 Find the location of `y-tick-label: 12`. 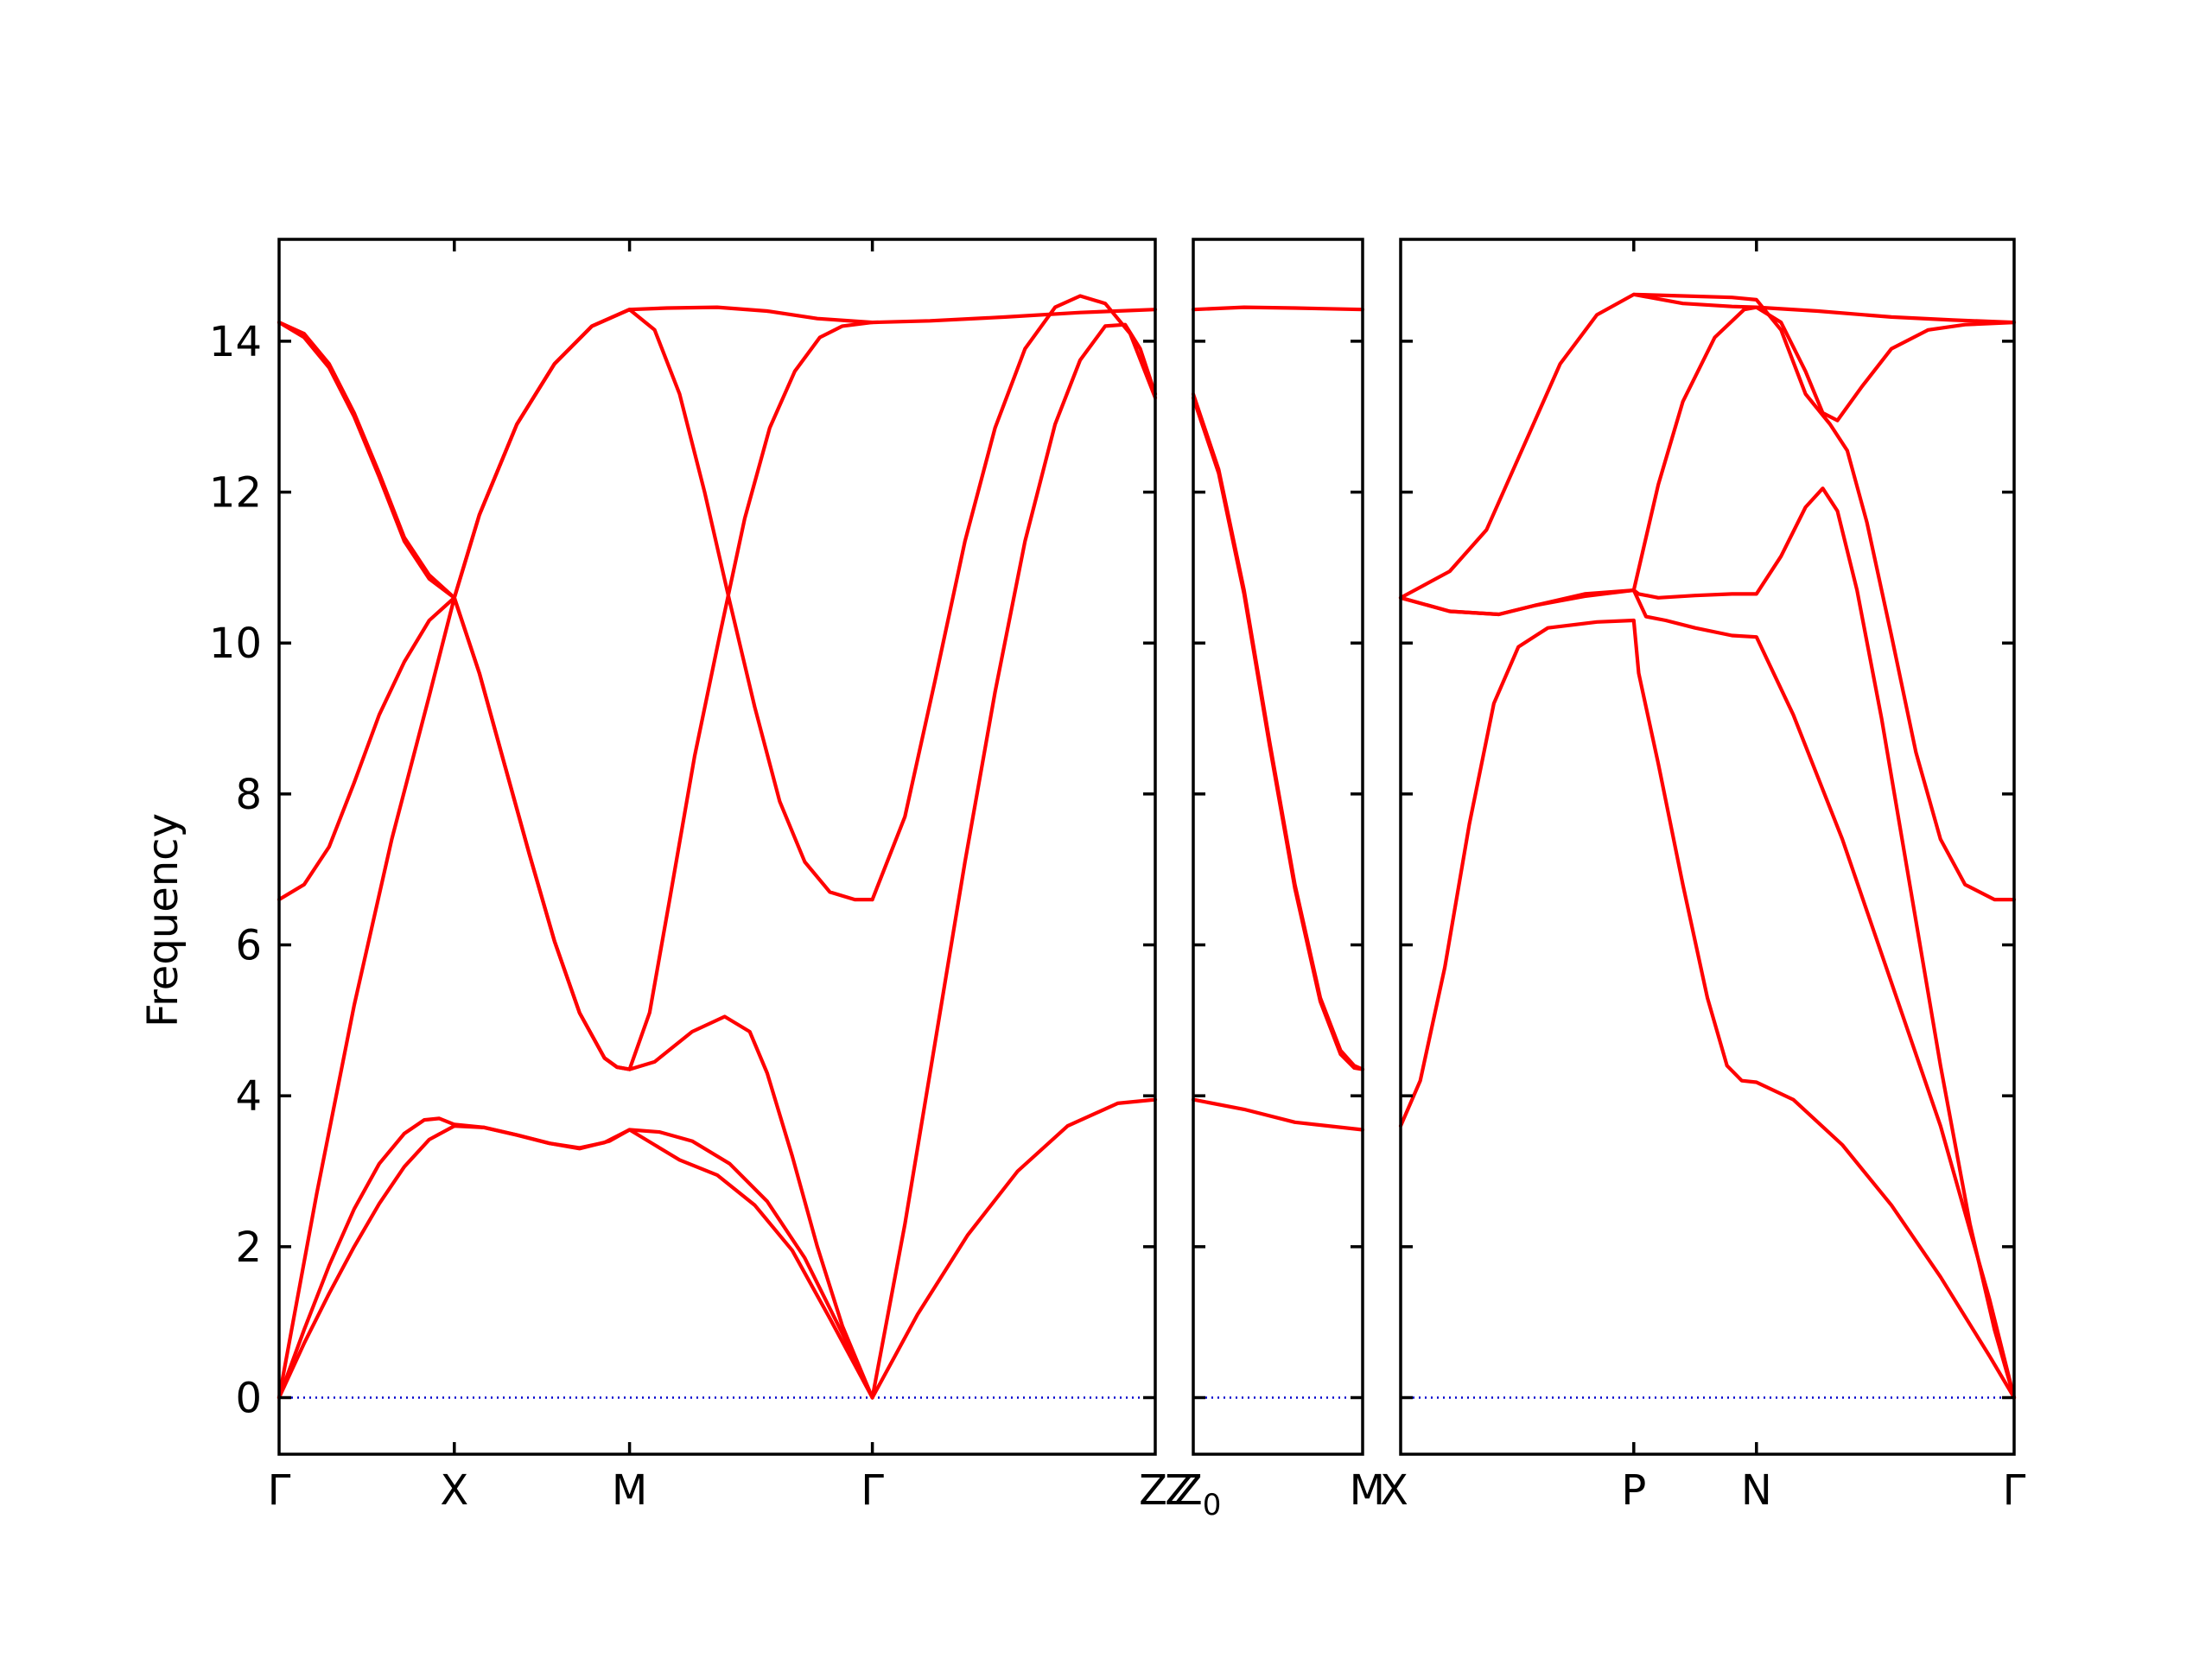

y-tick-label: 12 is located at coordinates (235, 493).